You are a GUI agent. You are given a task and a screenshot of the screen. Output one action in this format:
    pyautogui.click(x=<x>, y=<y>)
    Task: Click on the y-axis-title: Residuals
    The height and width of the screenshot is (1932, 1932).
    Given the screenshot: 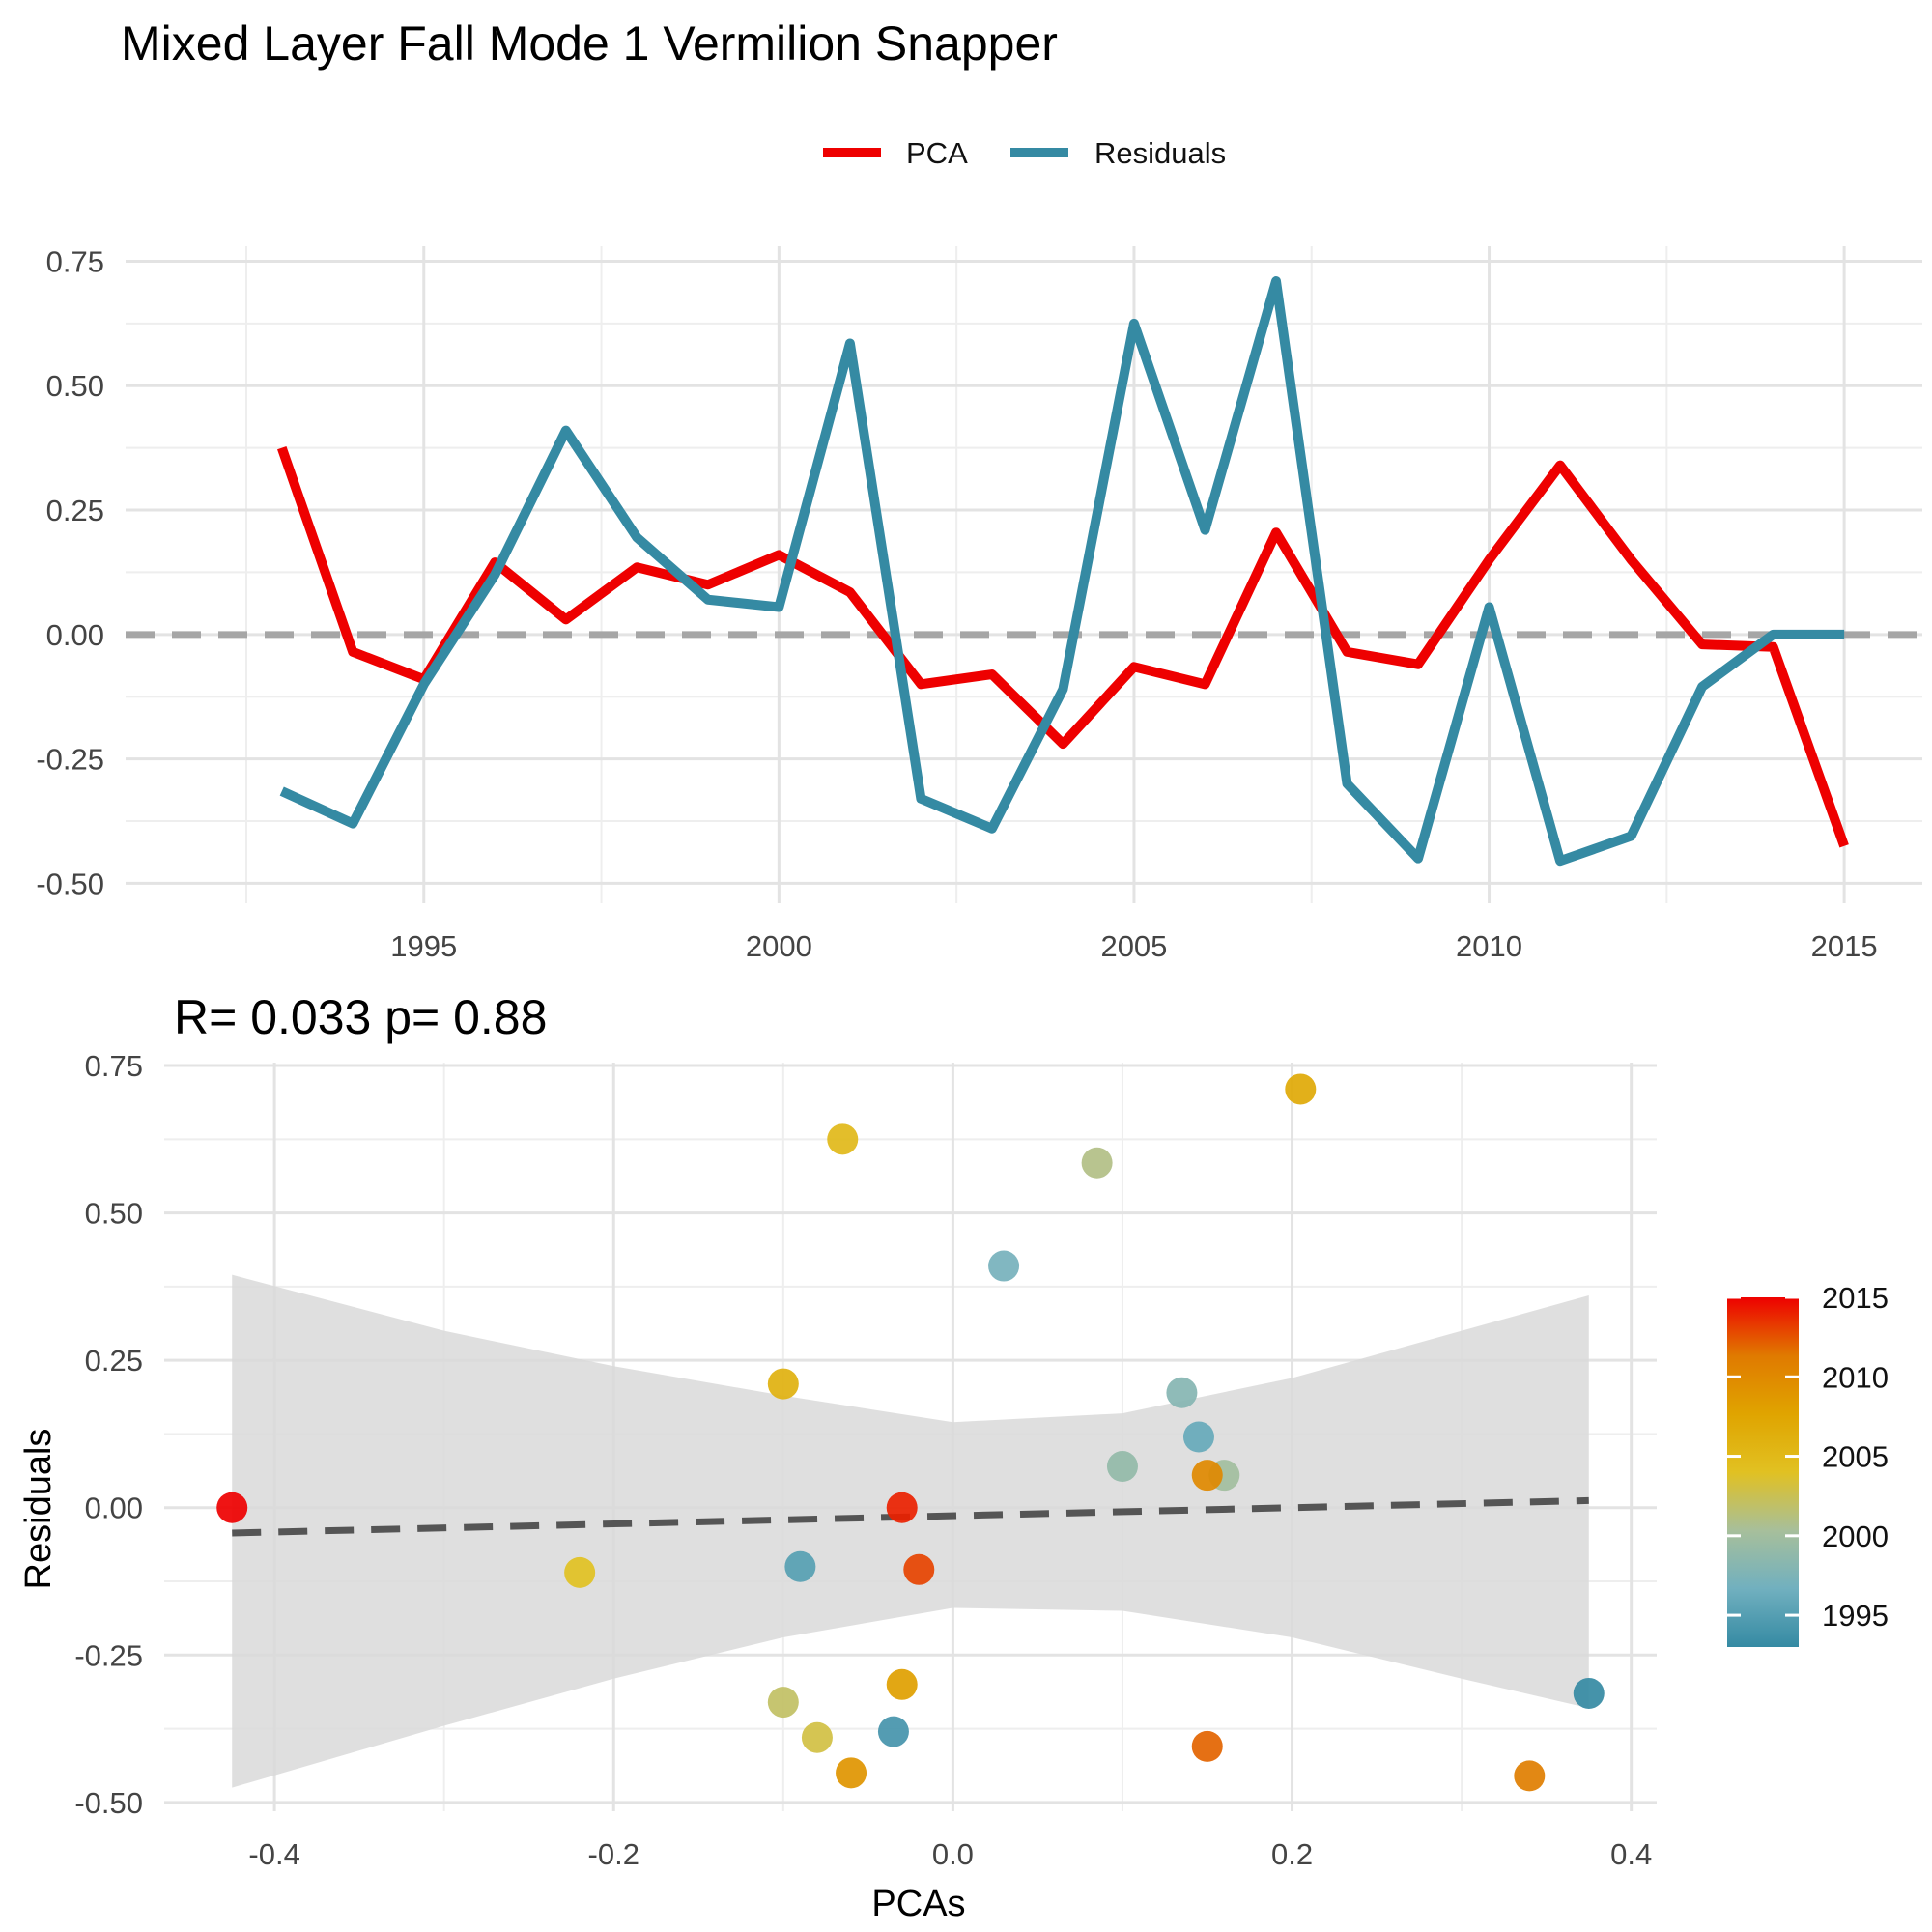 What is the action you would take?
    pyautogui.click(x=38, y=1509)
    